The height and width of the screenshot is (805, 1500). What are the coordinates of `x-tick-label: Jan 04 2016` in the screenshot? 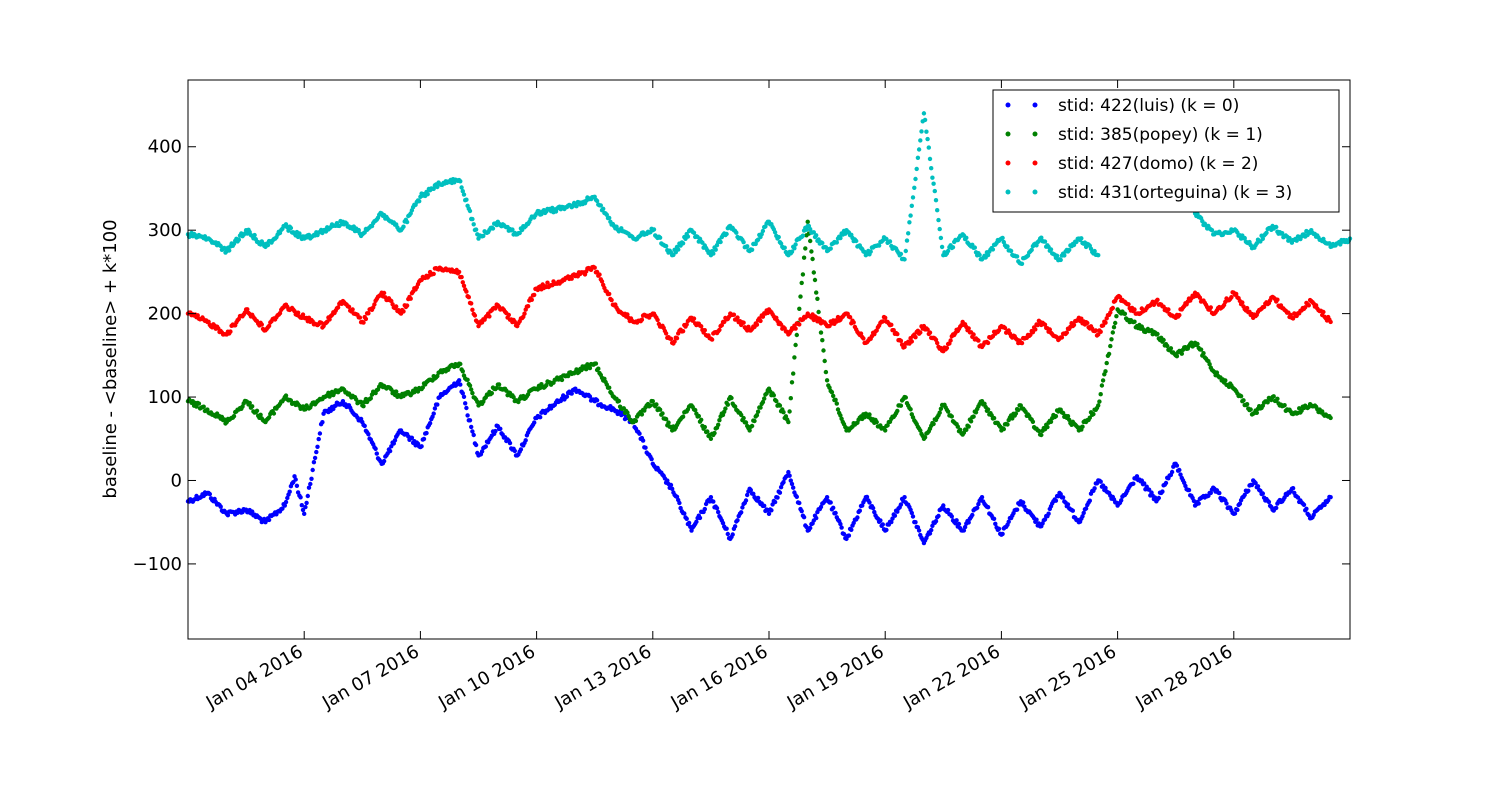 It's located at (254, 677).